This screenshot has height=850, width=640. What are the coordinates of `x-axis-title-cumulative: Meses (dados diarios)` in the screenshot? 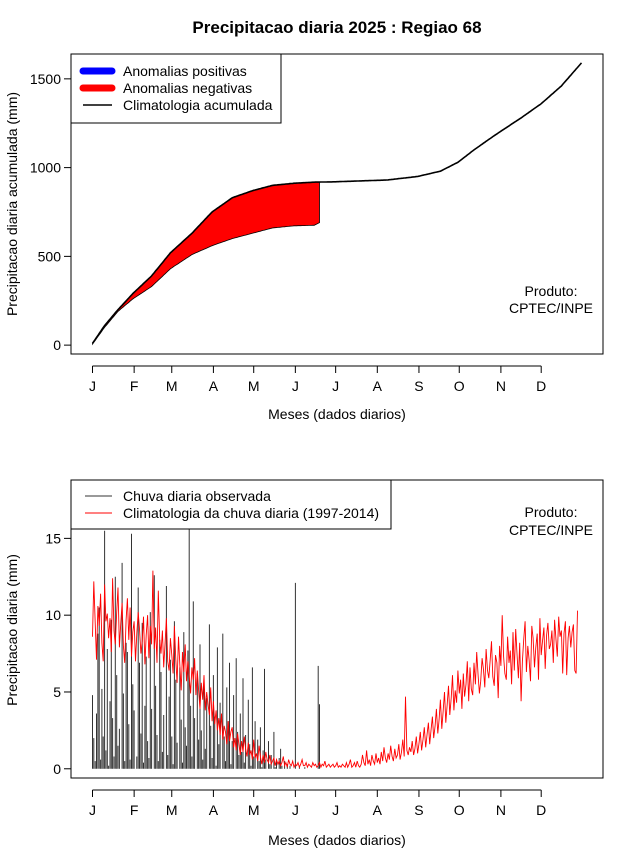 It's located at (337, 414).